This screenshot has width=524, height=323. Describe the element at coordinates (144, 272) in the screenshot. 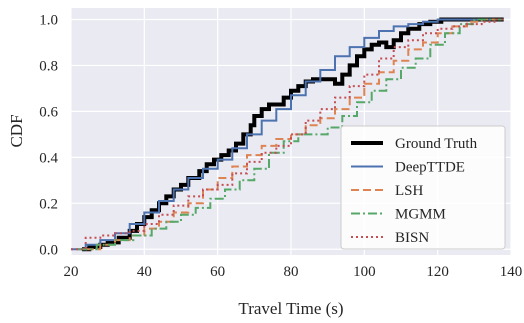

I see `x-tick-label: 40` at that location.